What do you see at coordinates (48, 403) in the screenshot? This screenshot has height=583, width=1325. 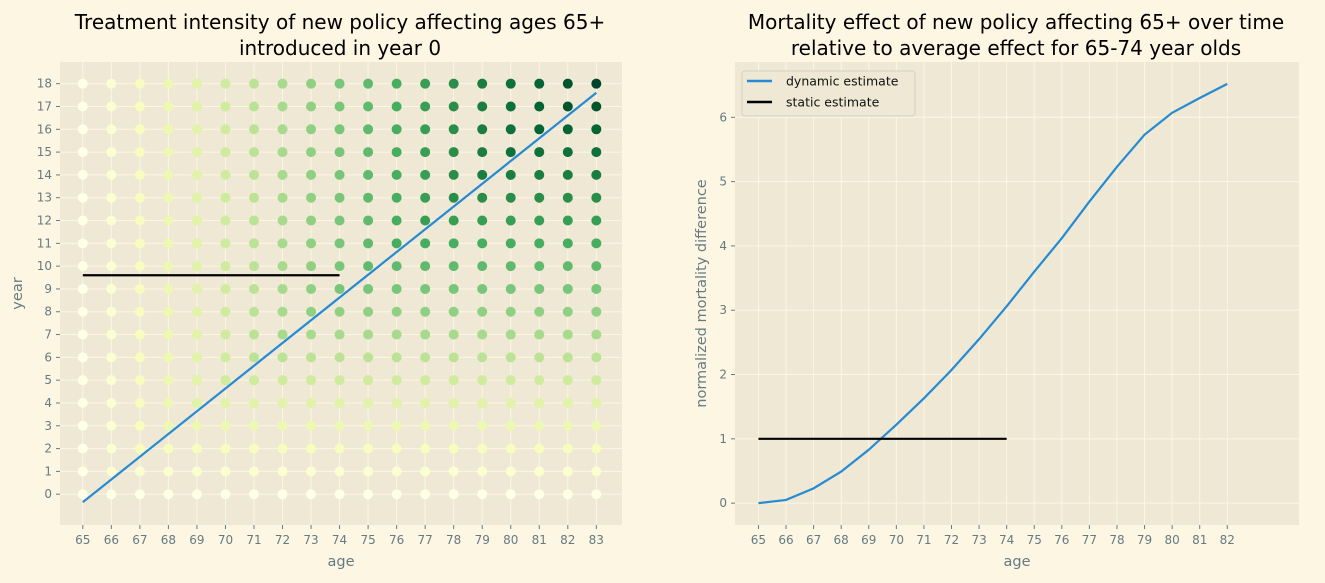 I see `y-tick-label: 4` at bounding box center [48, 403].